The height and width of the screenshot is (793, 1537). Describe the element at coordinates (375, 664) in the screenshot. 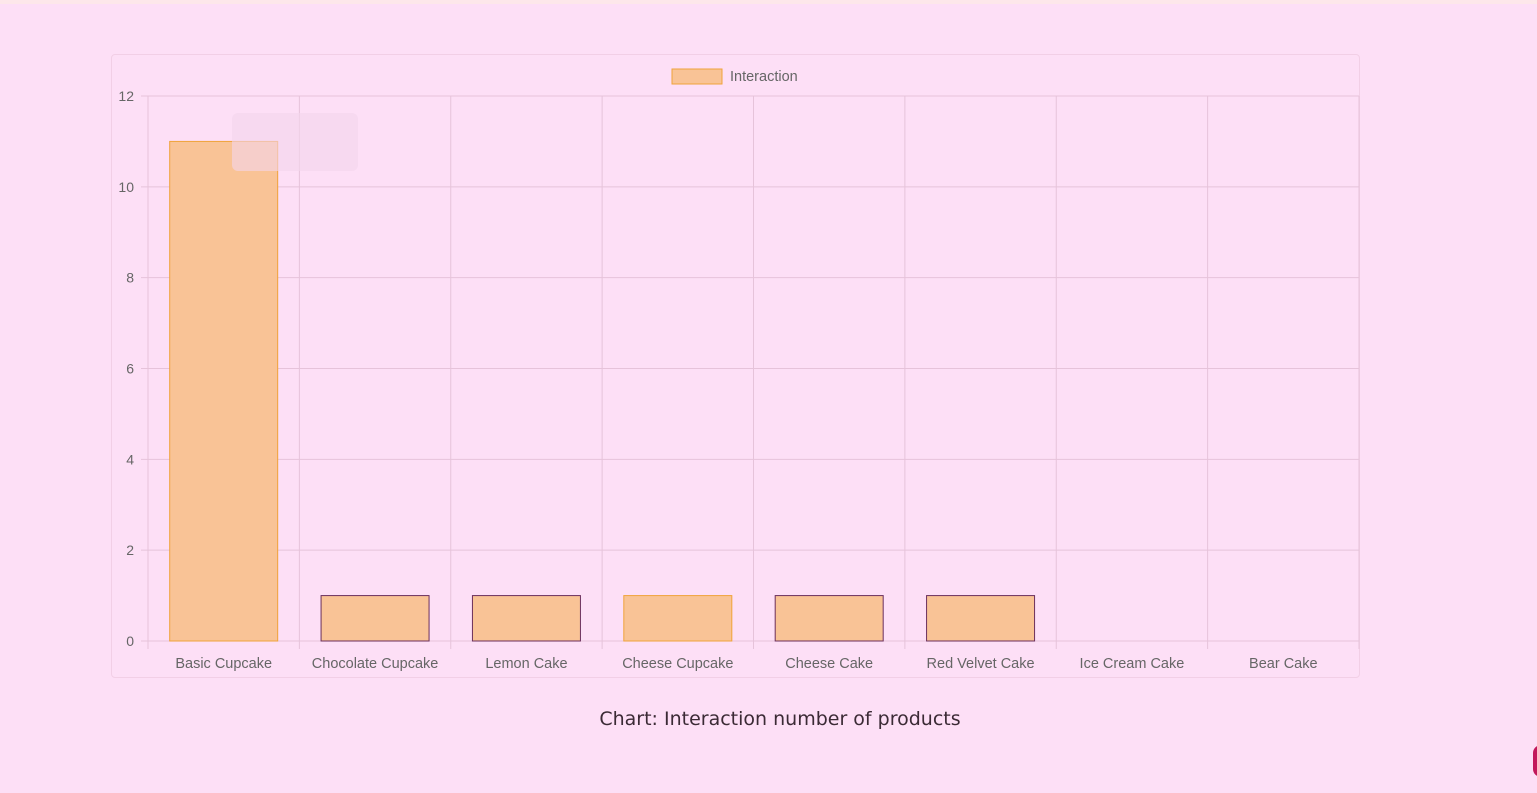

I see `x-tick-label: Chocolate Cupcake` at that location.